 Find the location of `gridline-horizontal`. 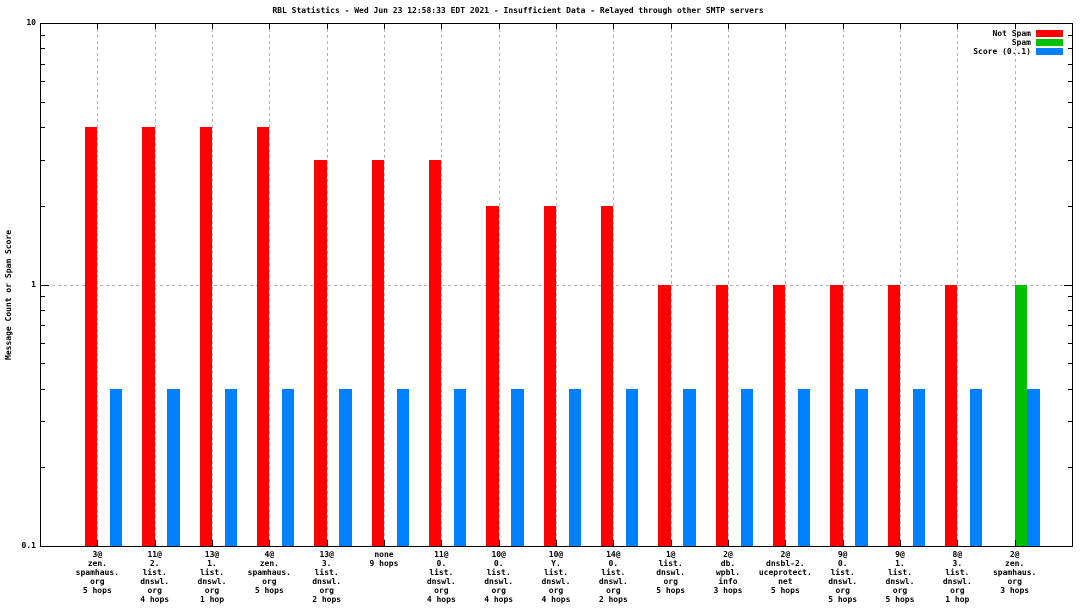

gridline-horizontal is located at coordinates (556, 285).